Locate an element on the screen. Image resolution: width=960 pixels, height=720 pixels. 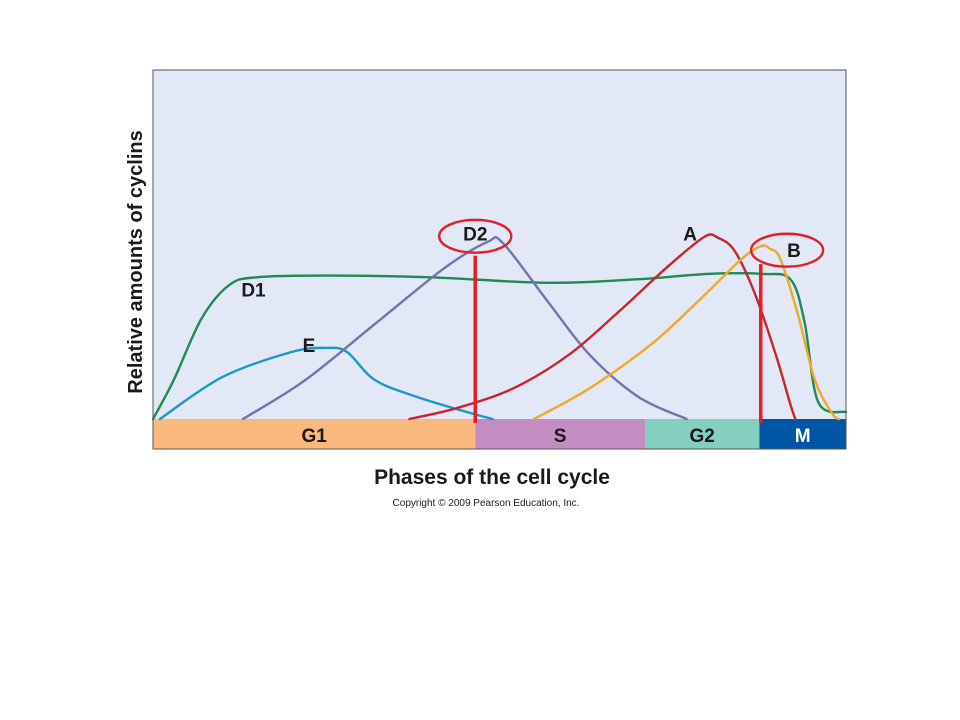
phase-markers is located at coordinates (631, 320).